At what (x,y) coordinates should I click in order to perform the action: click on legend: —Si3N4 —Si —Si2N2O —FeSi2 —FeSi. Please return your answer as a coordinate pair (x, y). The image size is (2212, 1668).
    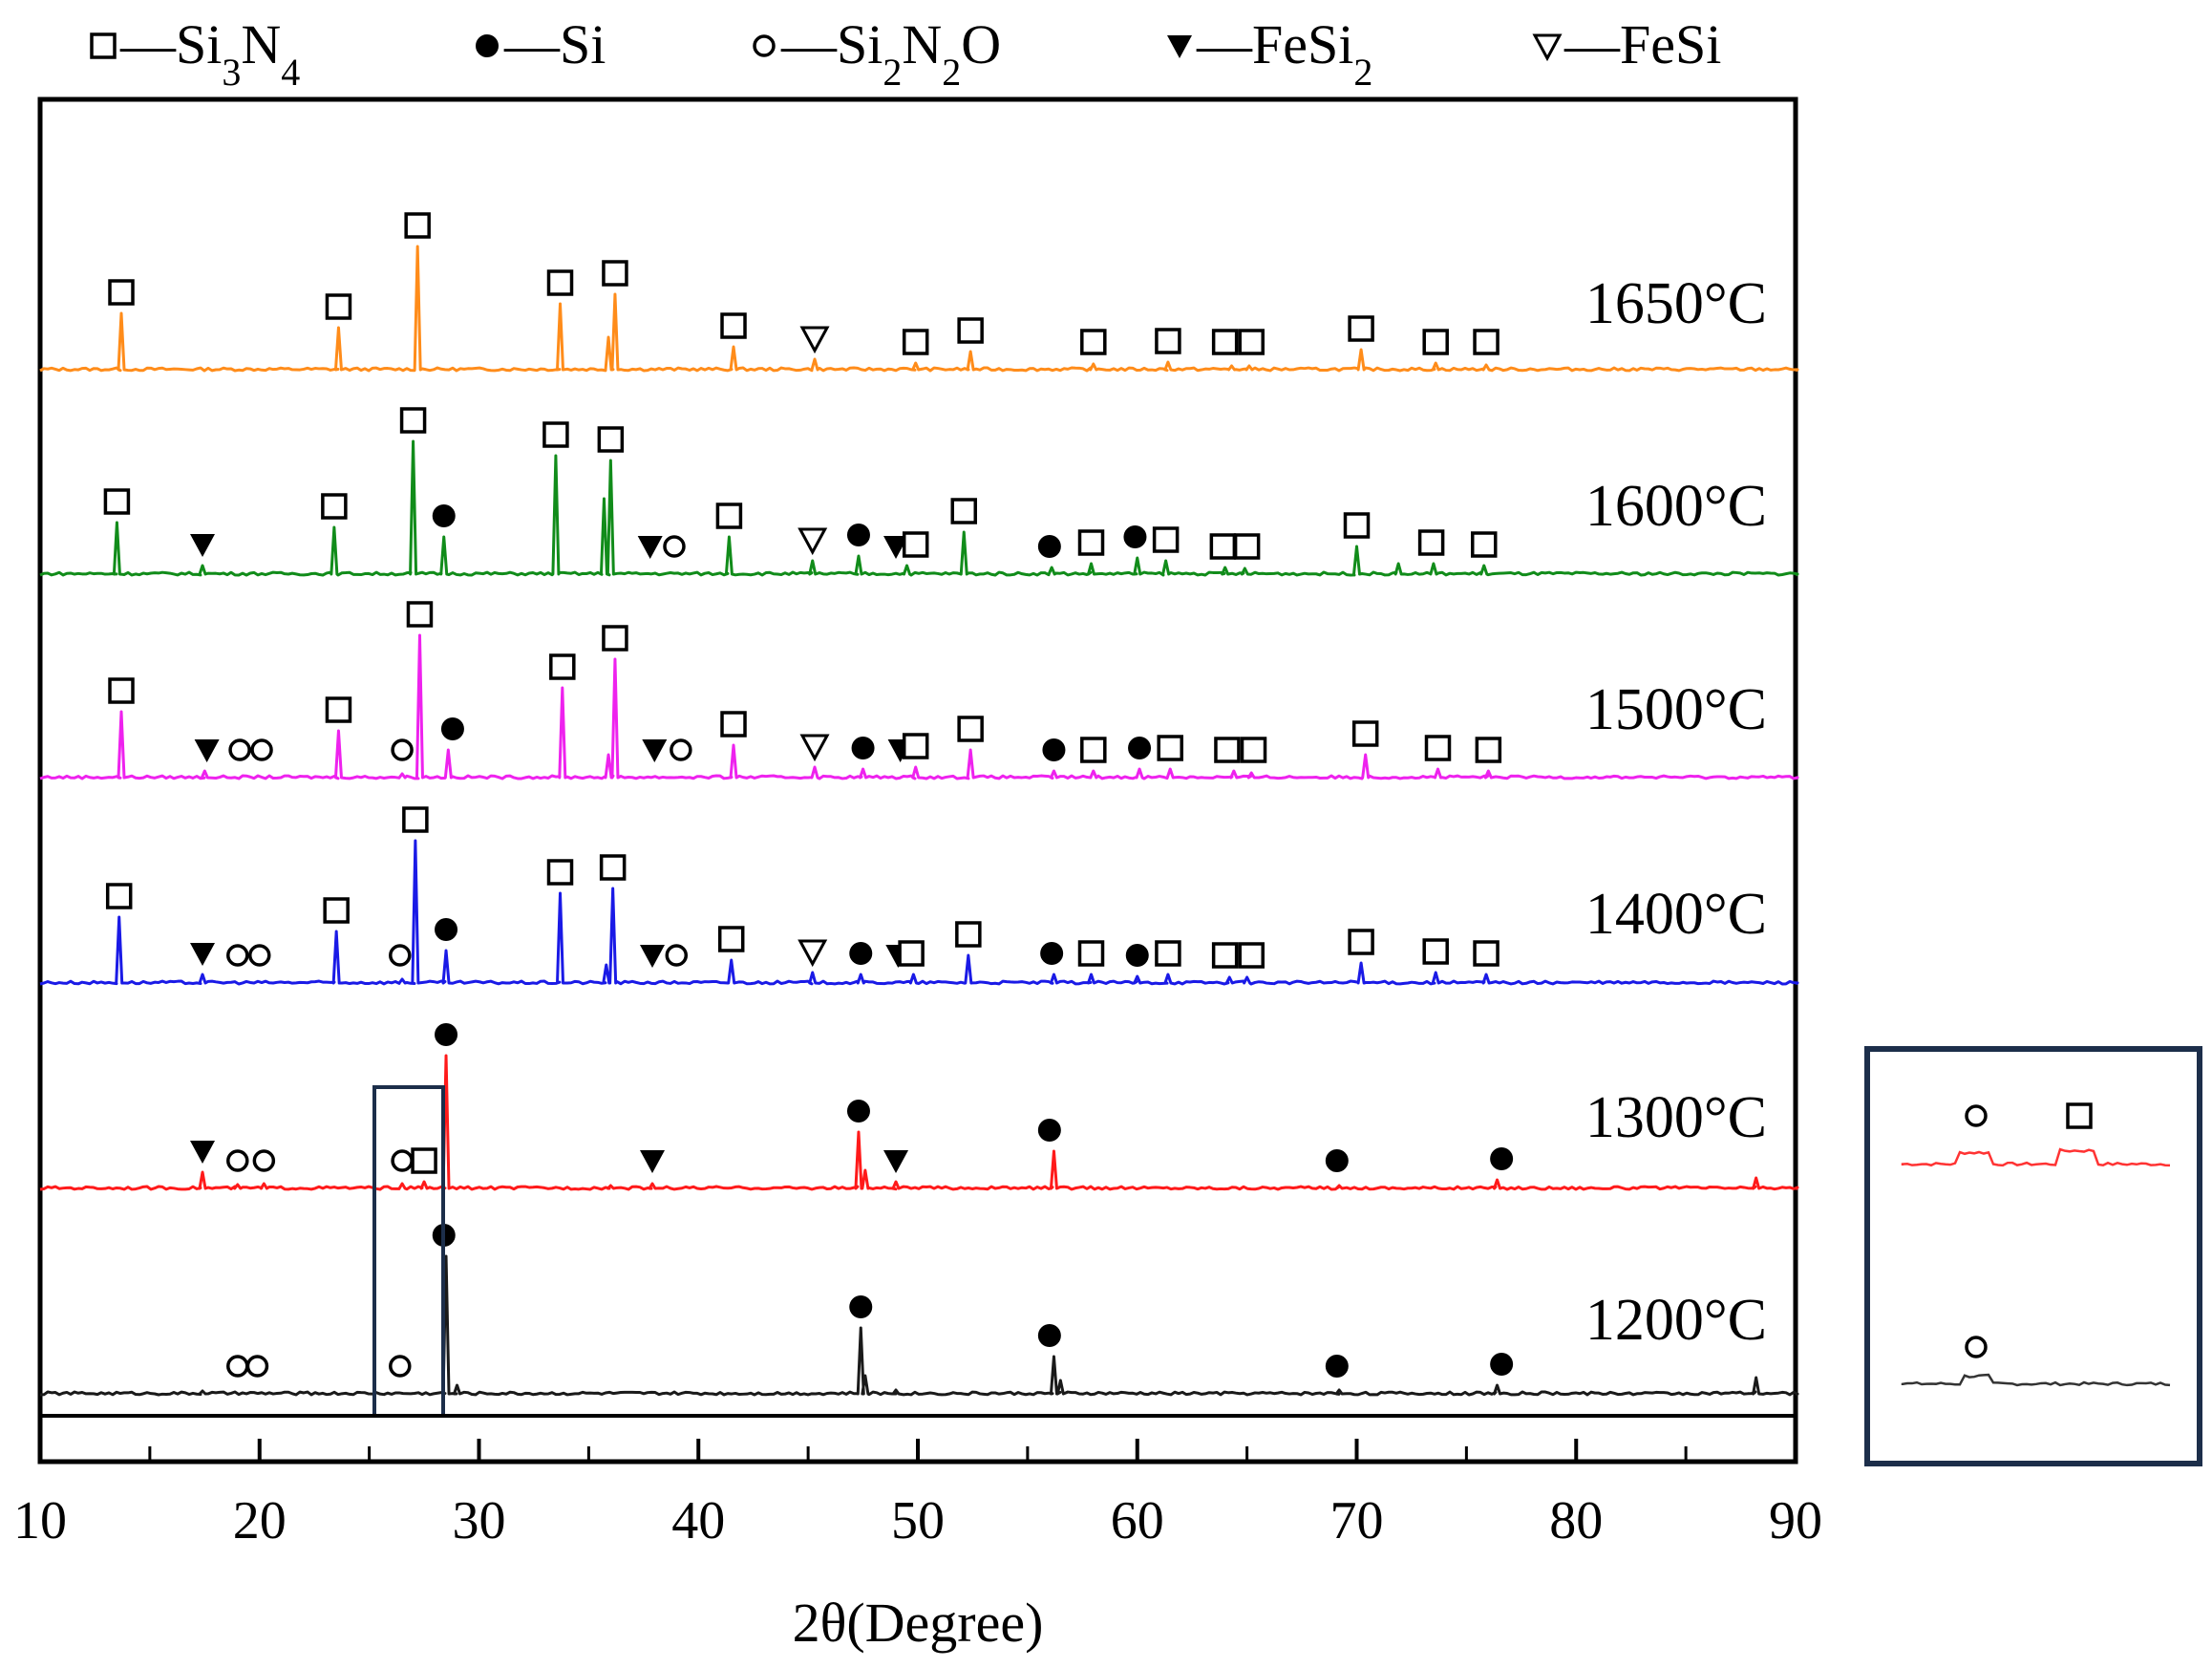
    Looking at the image, I should click on (905, 53).